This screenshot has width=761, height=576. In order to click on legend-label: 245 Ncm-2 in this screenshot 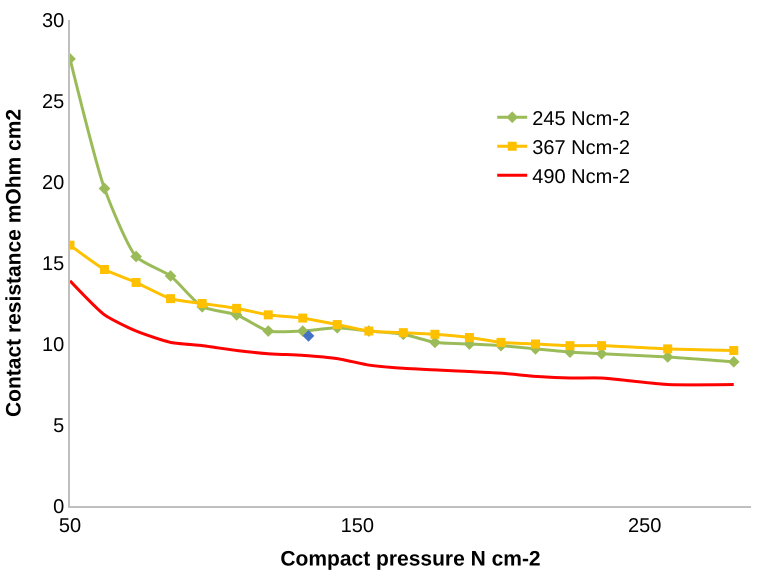, I will do `click(581, 119)`.